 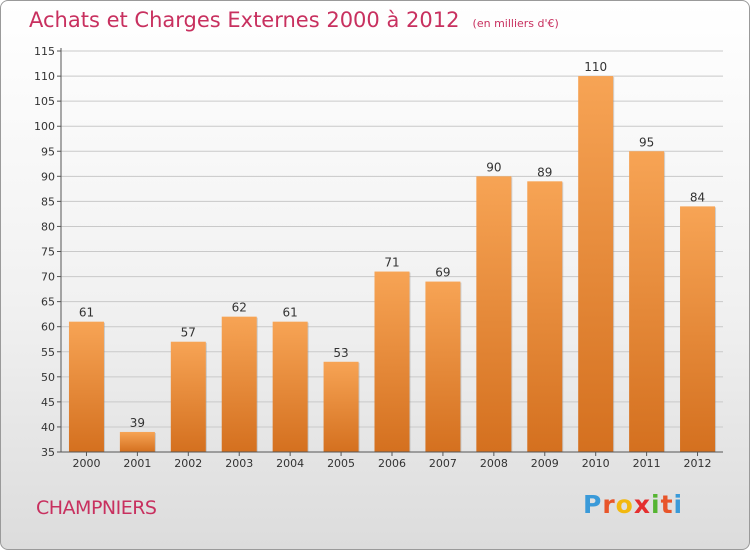 What do you see at coordinates (137, 463) in the screenshot?
I see `x-tick-label: 2001` at bounding box center [137, 463].